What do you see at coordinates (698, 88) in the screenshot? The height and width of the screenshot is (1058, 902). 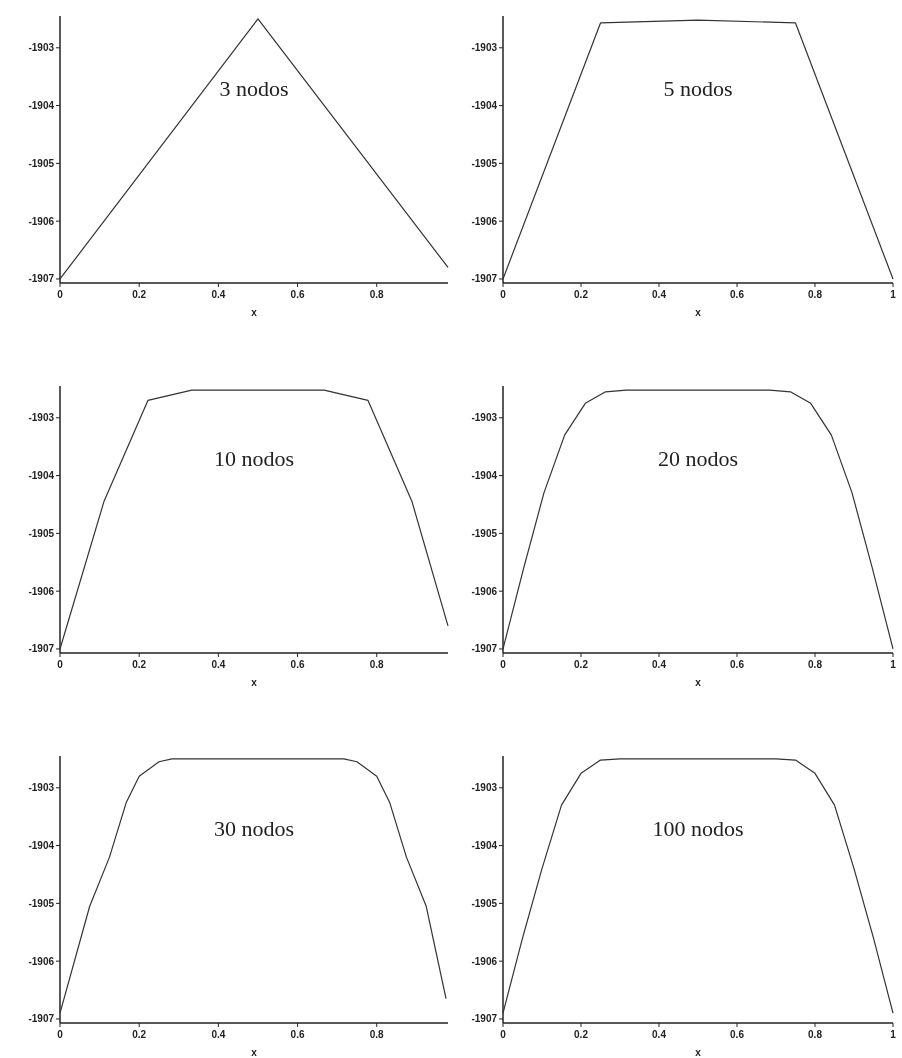 I see `annotation: 5 nodos` at bounding box center [698, 88].